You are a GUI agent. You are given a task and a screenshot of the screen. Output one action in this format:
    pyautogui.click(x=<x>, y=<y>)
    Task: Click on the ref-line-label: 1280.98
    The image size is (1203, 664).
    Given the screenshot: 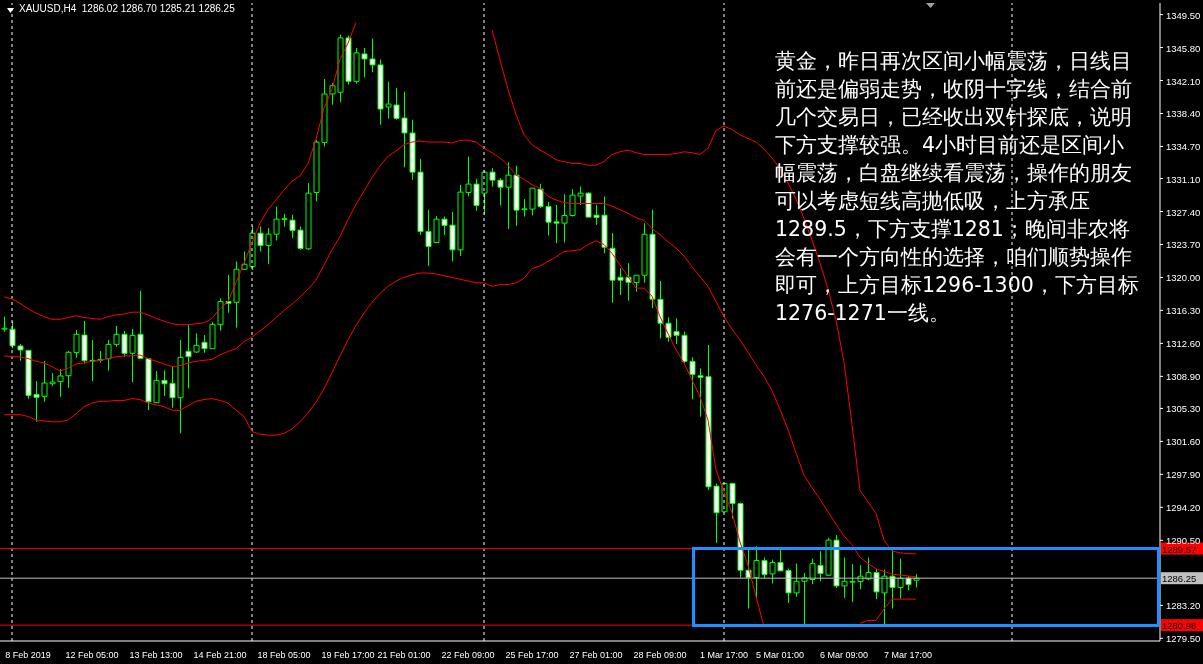 What is the action you would take?
    pyautogui.click(x=1179, y=626)
    